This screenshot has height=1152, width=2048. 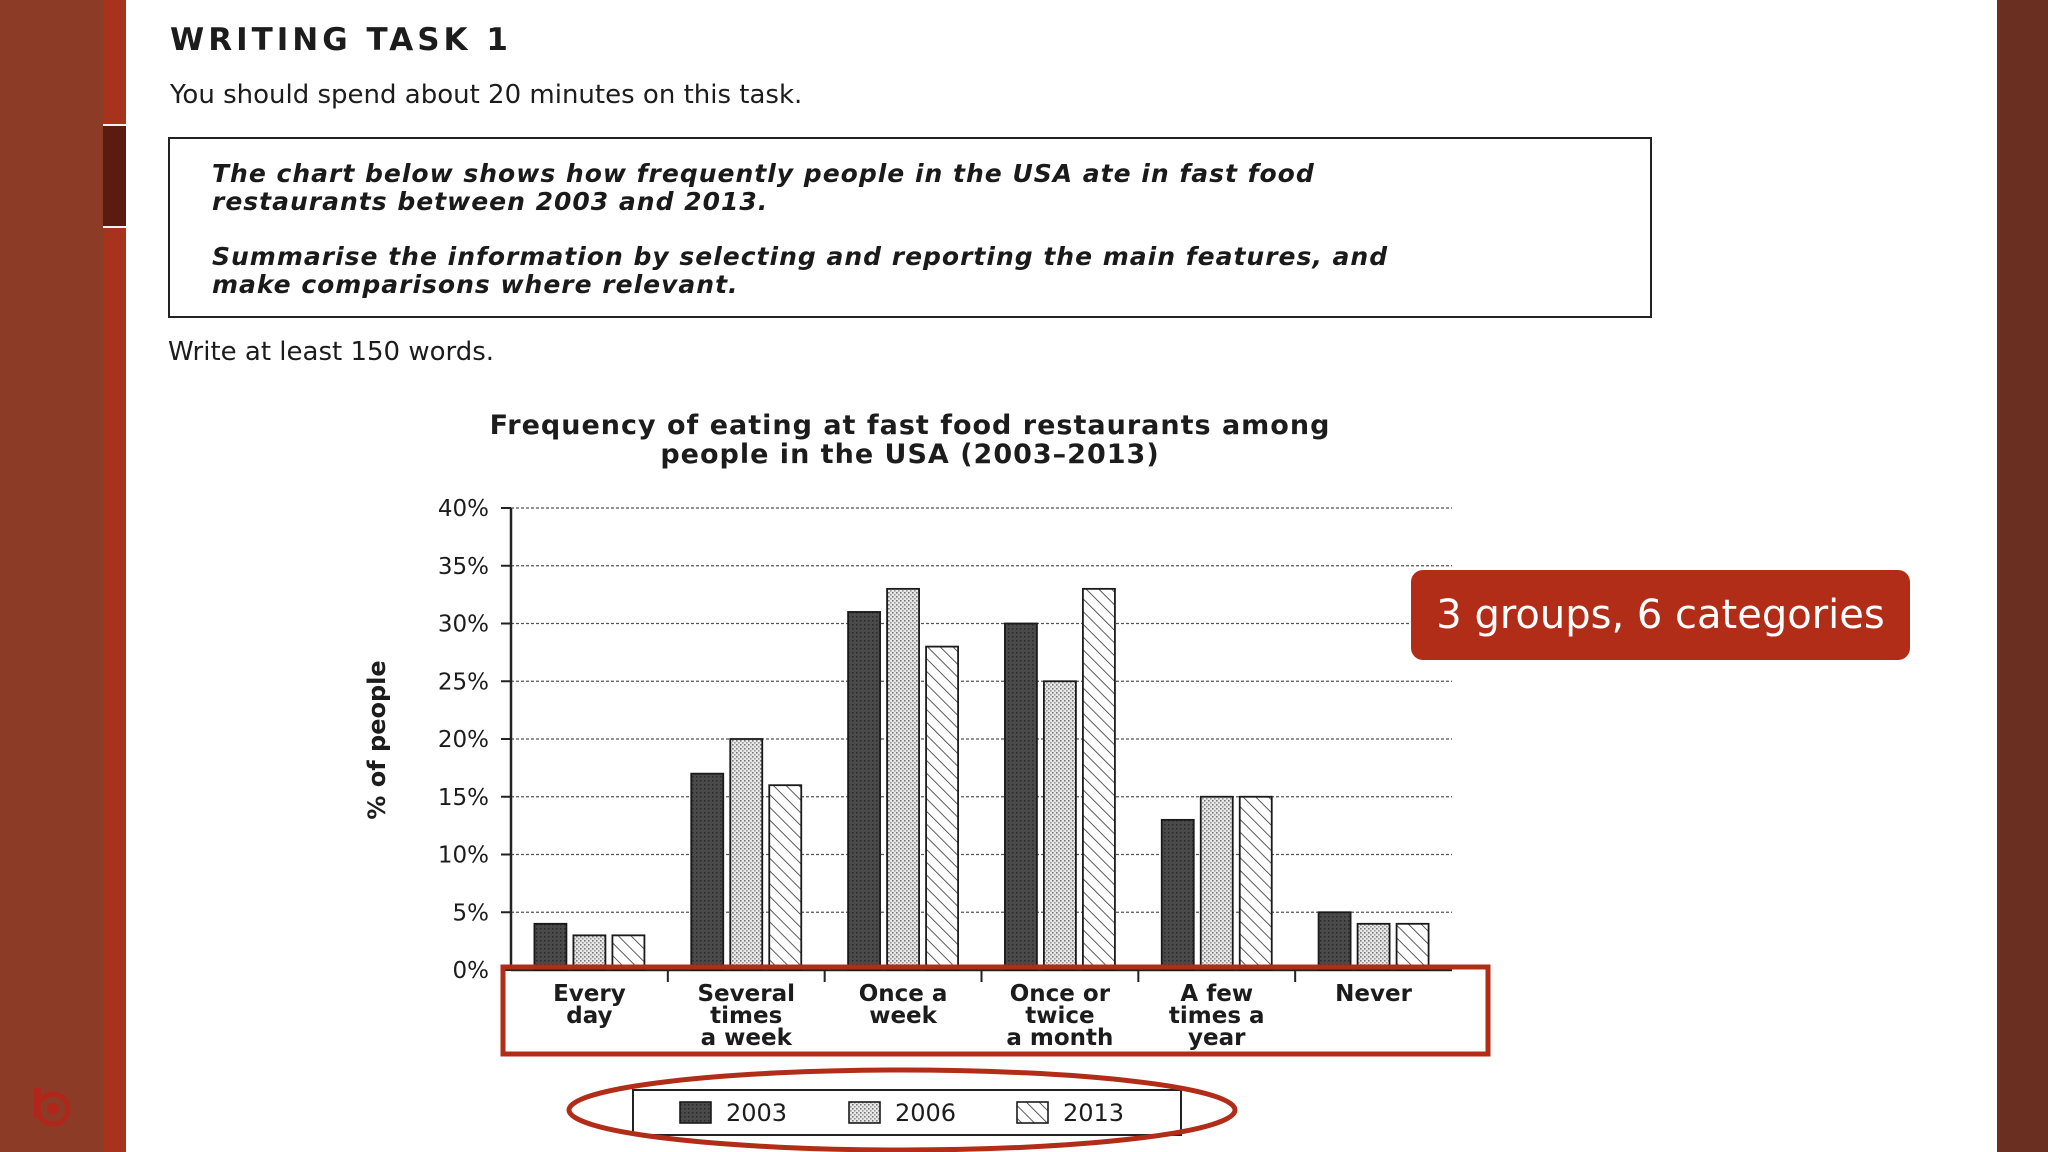 What do you see at coordinates (490, 201) in the screenshot?
I see `prompt-line: restaurants between 2003 and 2013.` at bounding box center [490, 201].